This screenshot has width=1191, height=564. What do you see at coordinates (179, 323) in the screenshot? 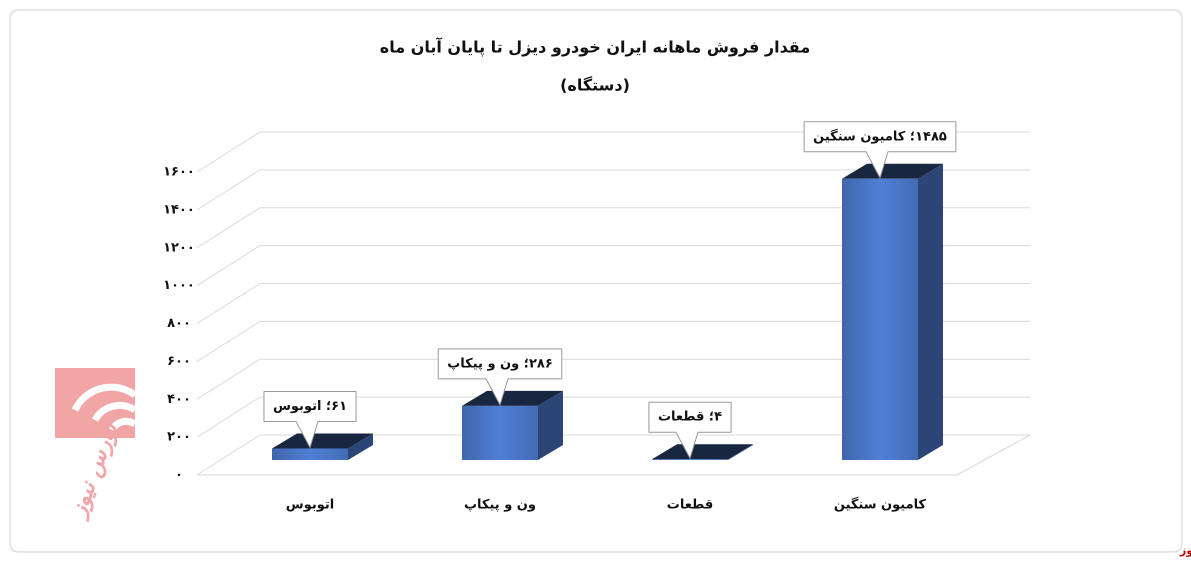
I see `y-tick-label: ۸۰۰` at bounding box center [179, 323].